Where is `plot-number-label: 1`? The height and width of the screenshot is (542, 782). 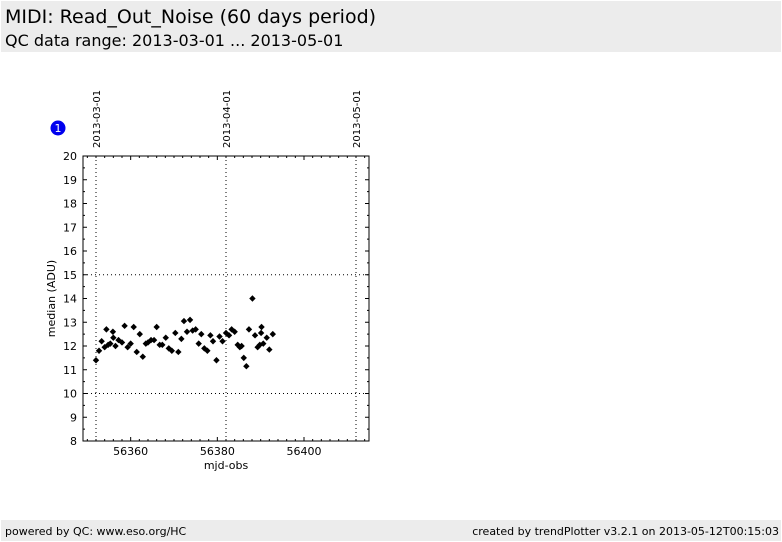 plot-number-label: 1 is located at coordinates (58, 128).